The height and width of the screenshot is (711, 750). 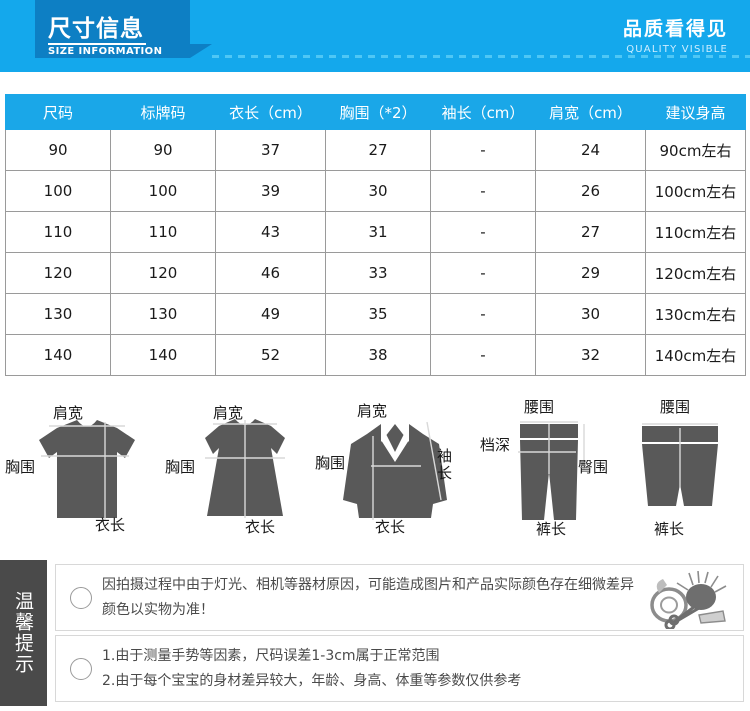 I want to click on cell-height: 110cm左右, so click(x=695, y=232).